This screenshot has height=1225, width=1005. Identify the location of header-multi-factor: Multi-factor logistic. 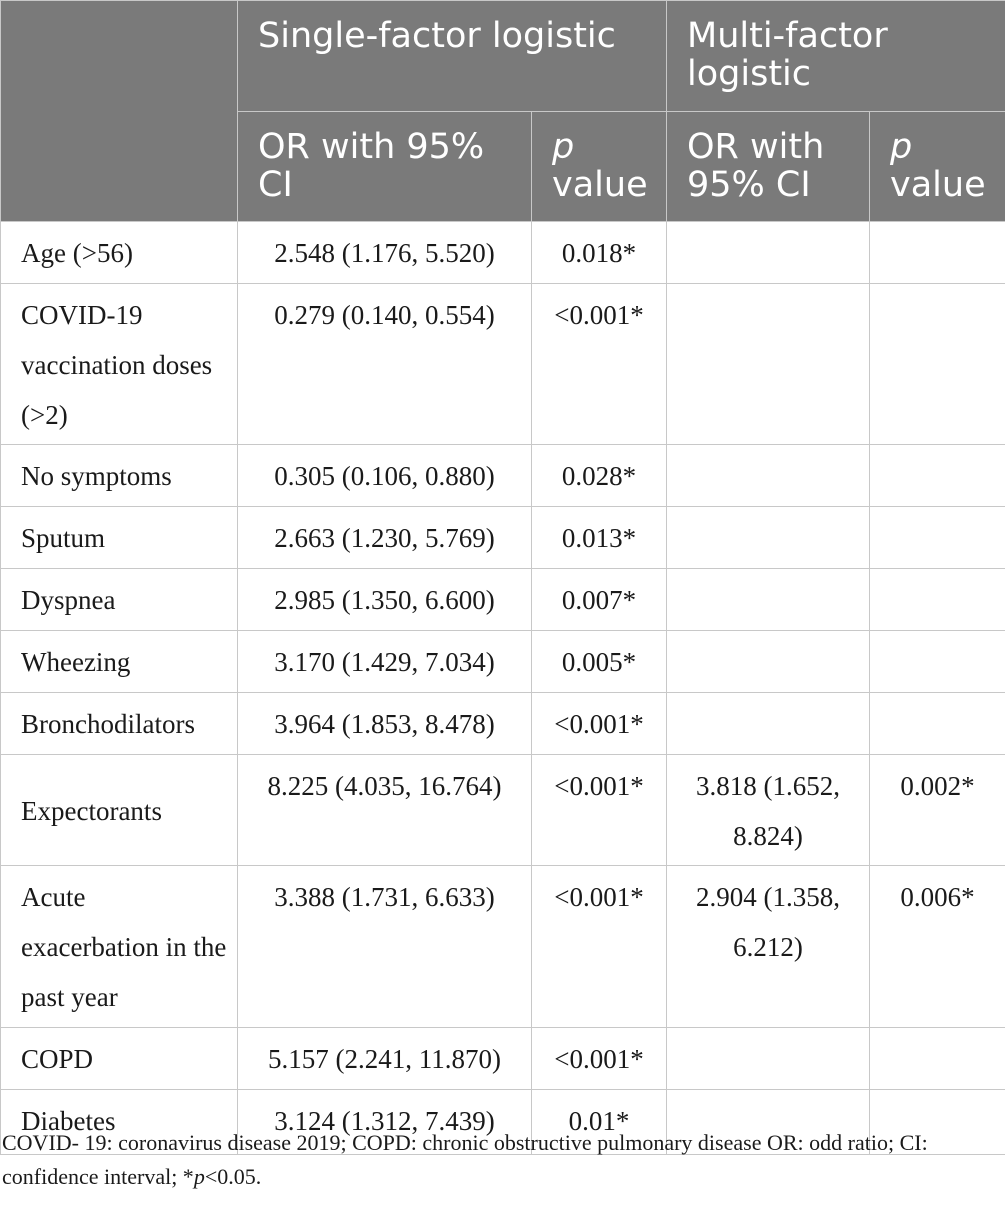
(835, 56).